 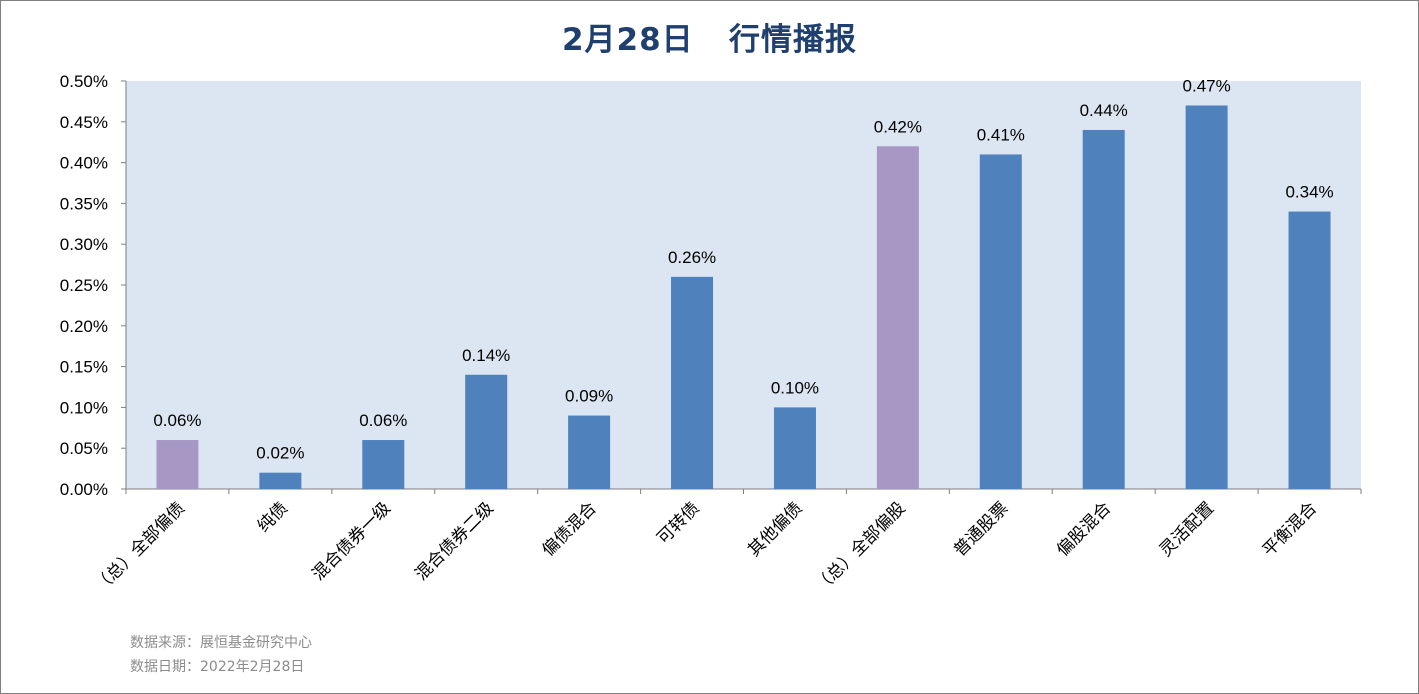 What do you see at coordinates (860, 547) in the screenshot?
I see `category-label: （总）全部偏股` at bounding box center [860, 547].